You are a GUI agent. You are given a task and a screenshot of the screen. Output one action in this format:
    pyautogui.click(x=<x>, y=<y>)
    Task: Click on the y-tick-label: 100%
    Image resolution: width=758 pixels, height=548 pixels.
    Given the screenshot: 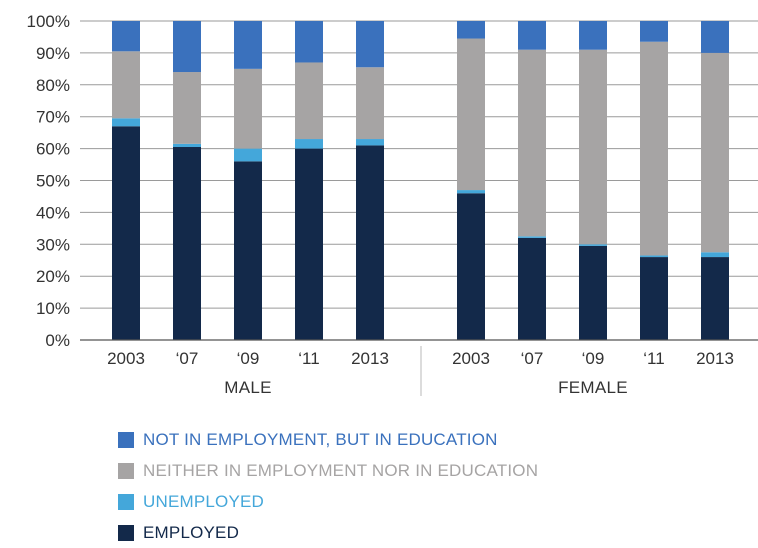 What is the action you would take?
    pyautogui.click(x=48, y=21)
    